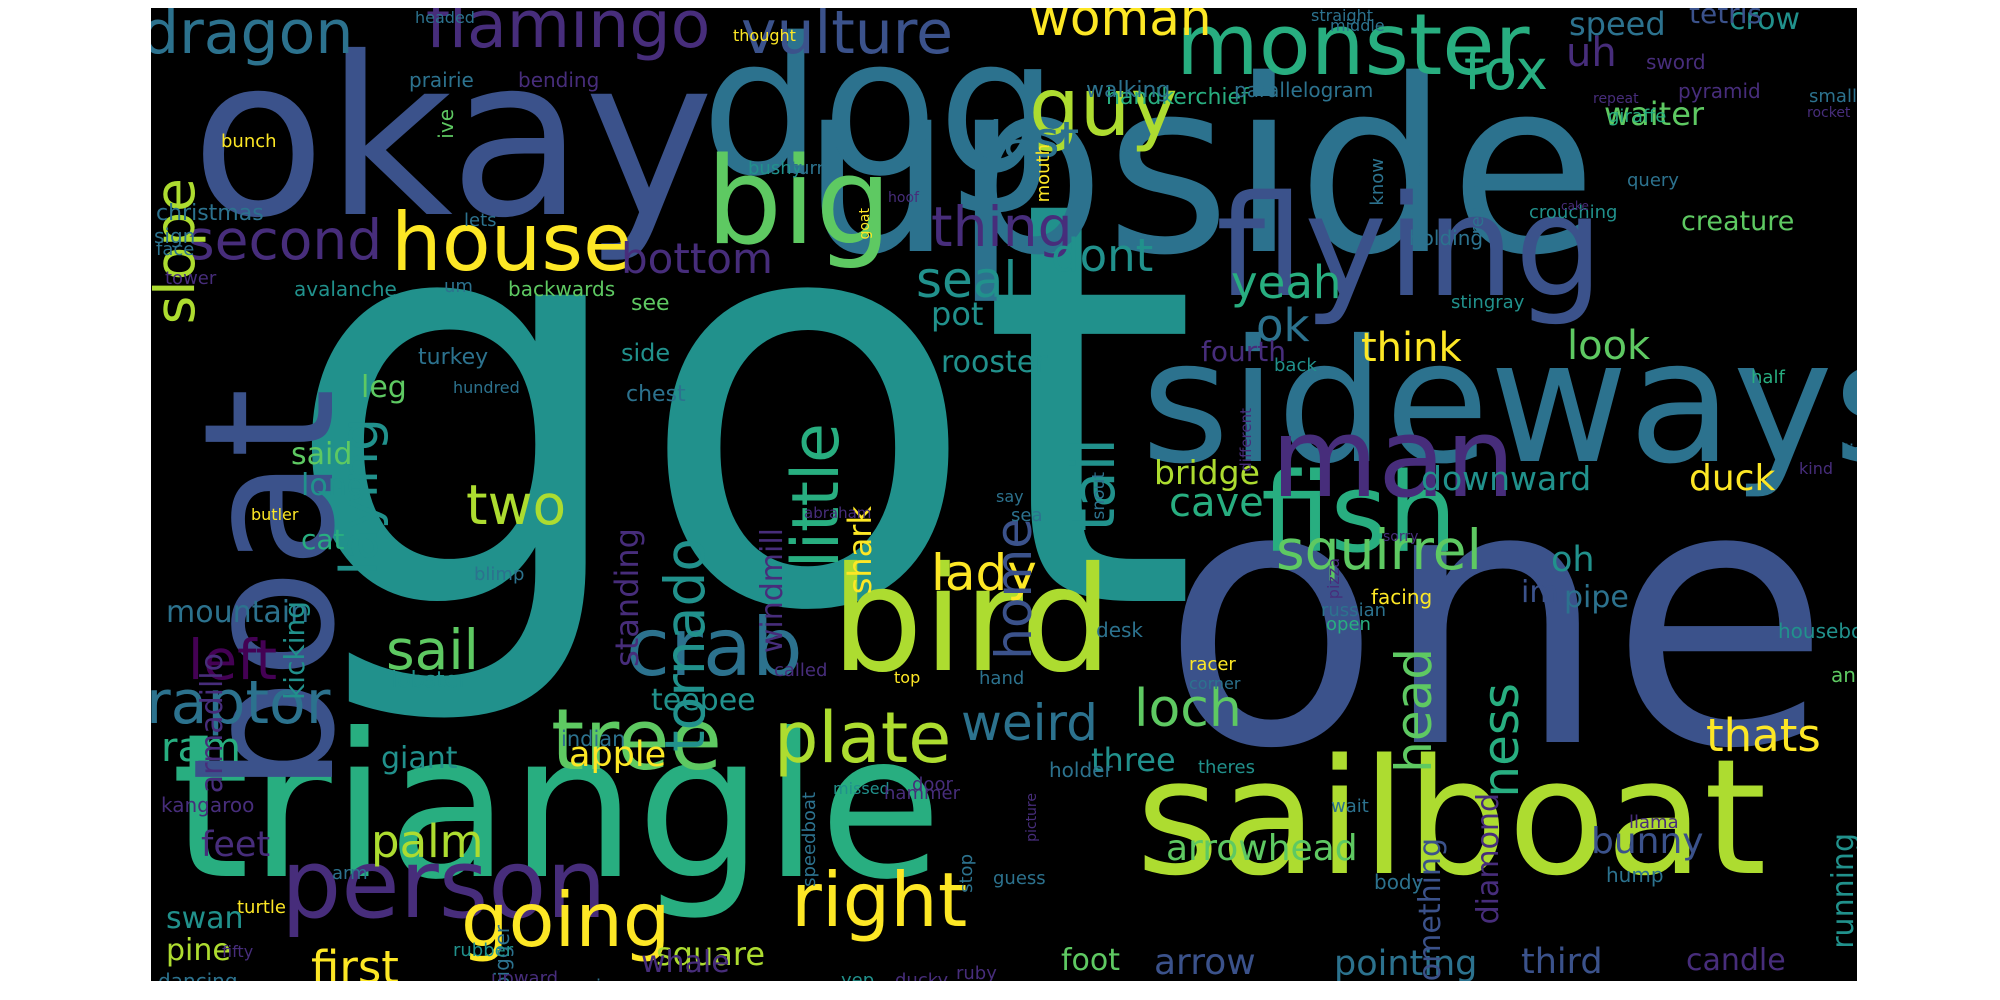  What do you see at coordinates (294, 650) in the screenshot?
I see `word-kicking: kicking` at bounding box center [294, 650].